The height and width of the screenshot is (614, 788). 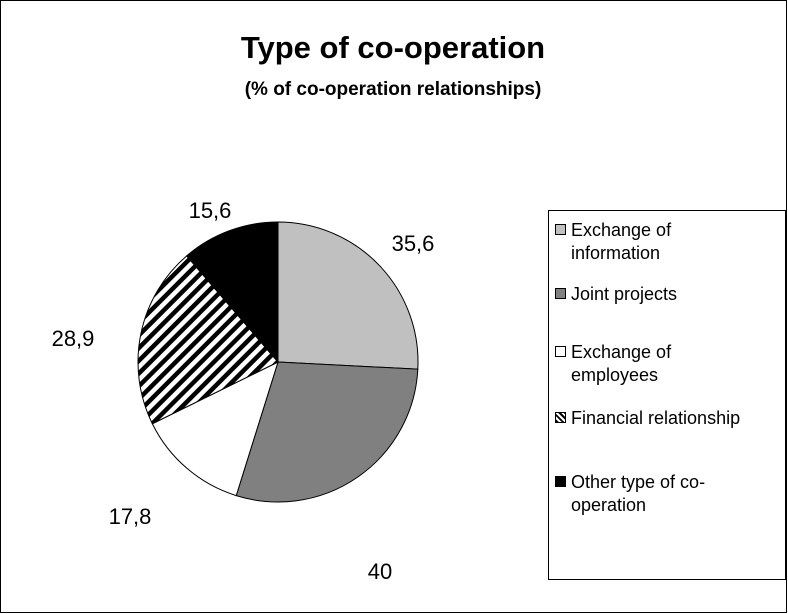 What do you see at coordinates (656, 418) in the screenshot?
I see `legend-label: Financial relationship` at bounding box center [656, 418].